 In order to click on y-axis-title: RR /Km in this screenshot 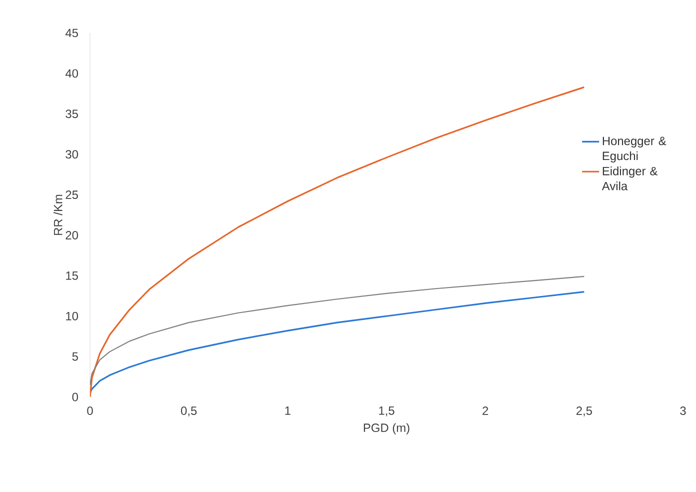, I will do `click(58, 214)`.